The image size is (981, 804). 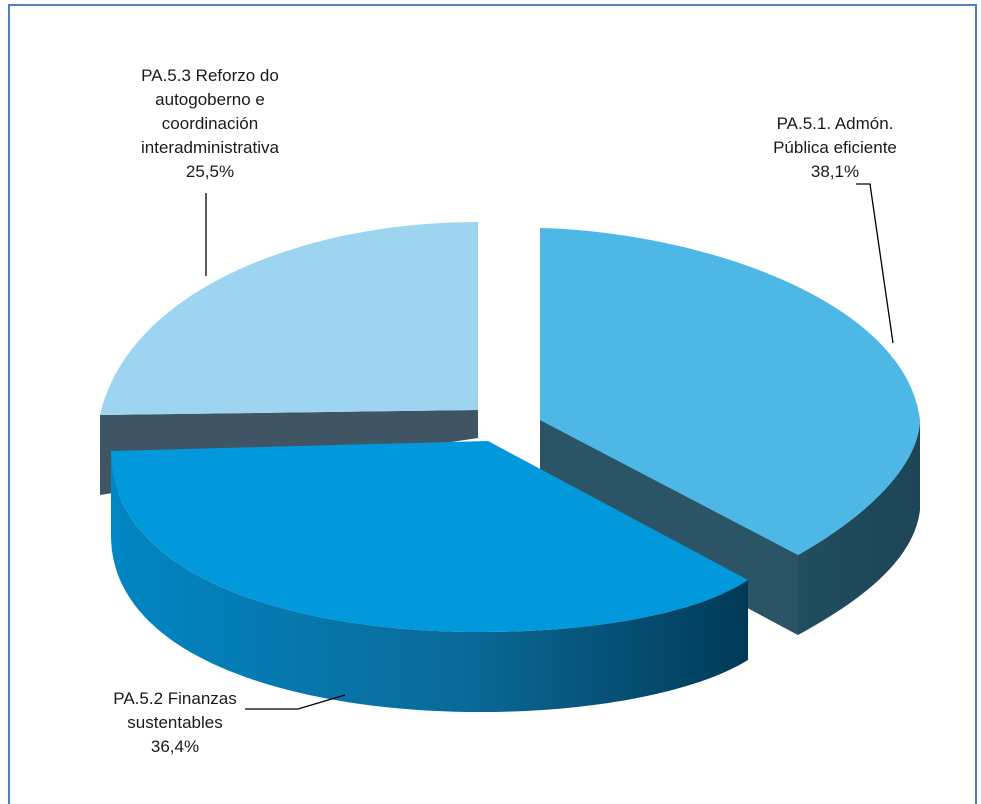 I want to click on label-pa-5-1-value: 38,1%, so click(x=835, y=171).